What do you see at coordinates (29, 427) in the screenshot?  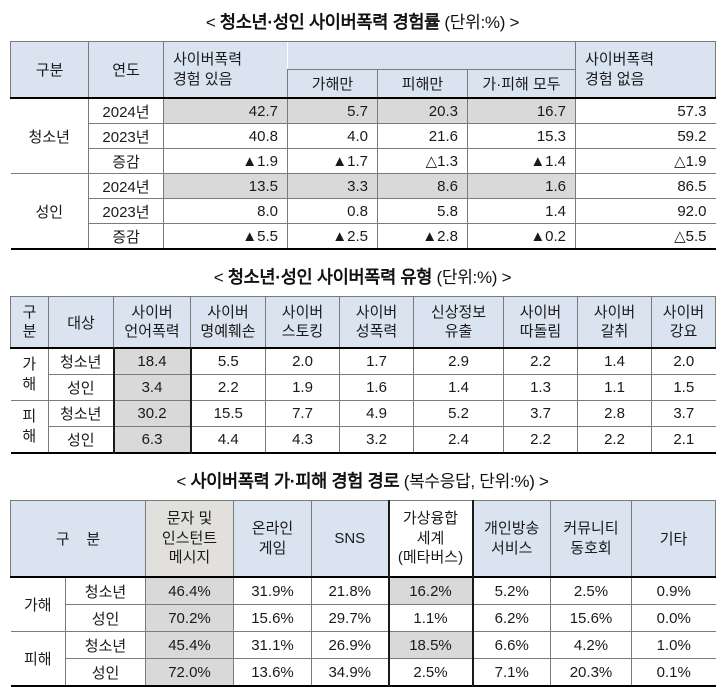 I see `group-label: 피 해` at bounding box center [29, 427].